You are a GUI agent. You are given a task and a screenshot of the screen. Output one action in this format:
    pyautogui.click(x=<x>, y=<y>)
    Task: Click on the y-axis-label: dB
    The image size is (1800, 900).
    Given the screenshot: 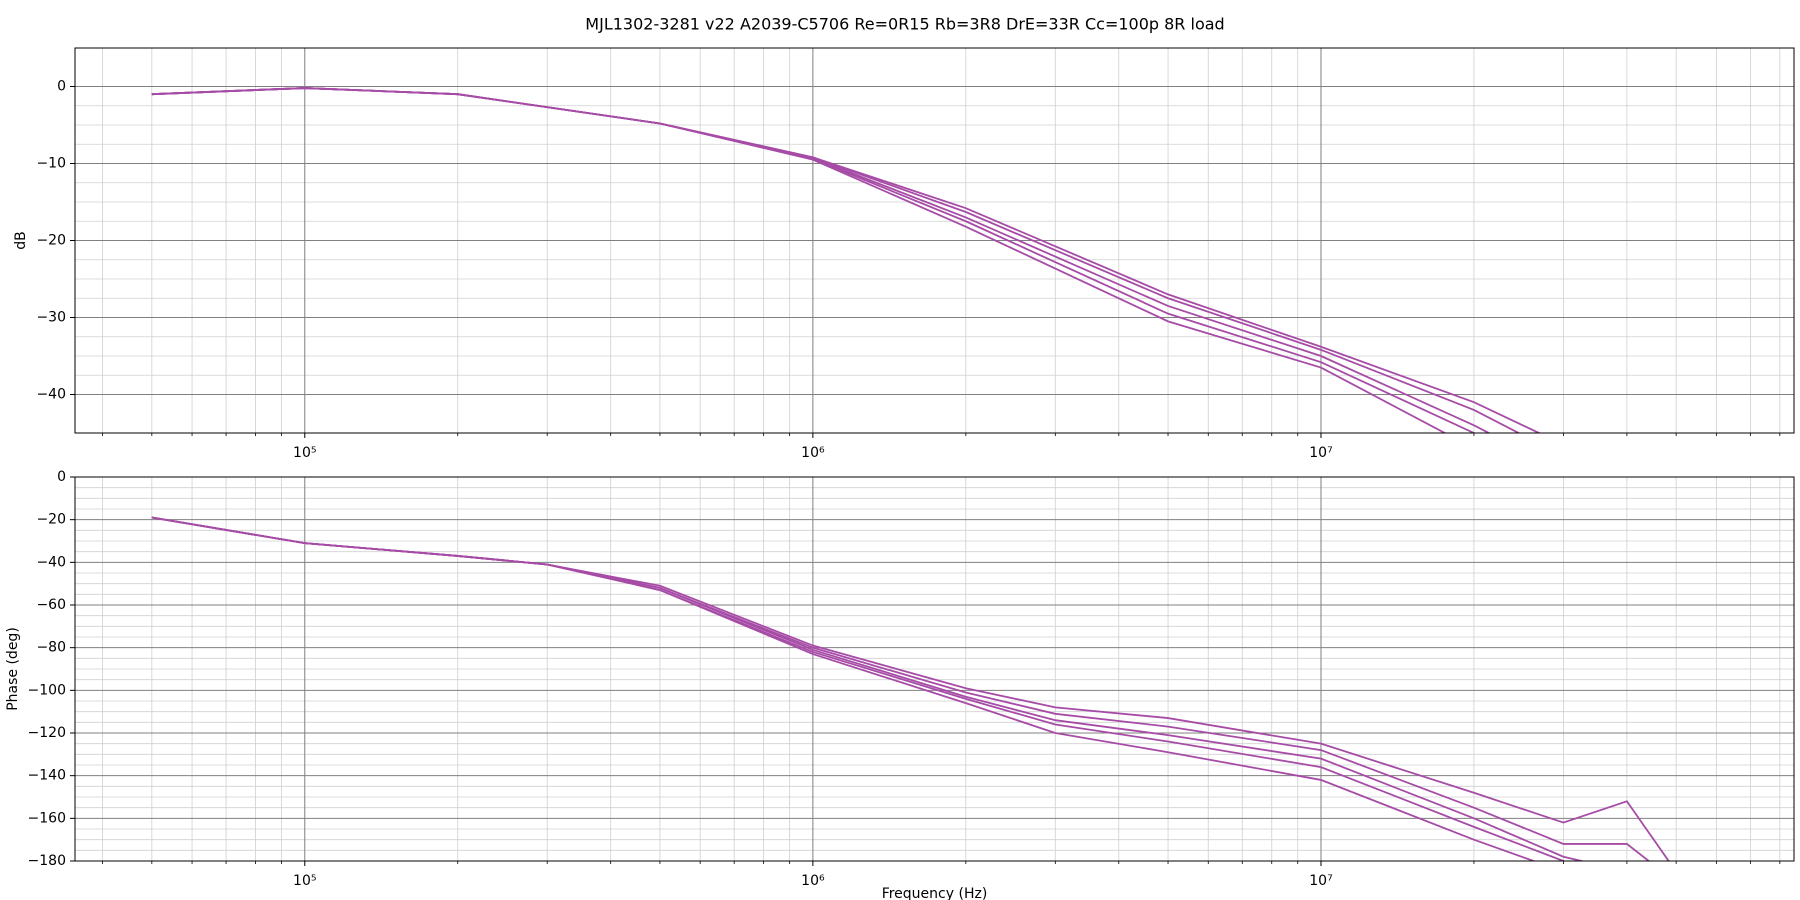 What is the action you would take?
    pyautogui.click(x=21, y=240)
    